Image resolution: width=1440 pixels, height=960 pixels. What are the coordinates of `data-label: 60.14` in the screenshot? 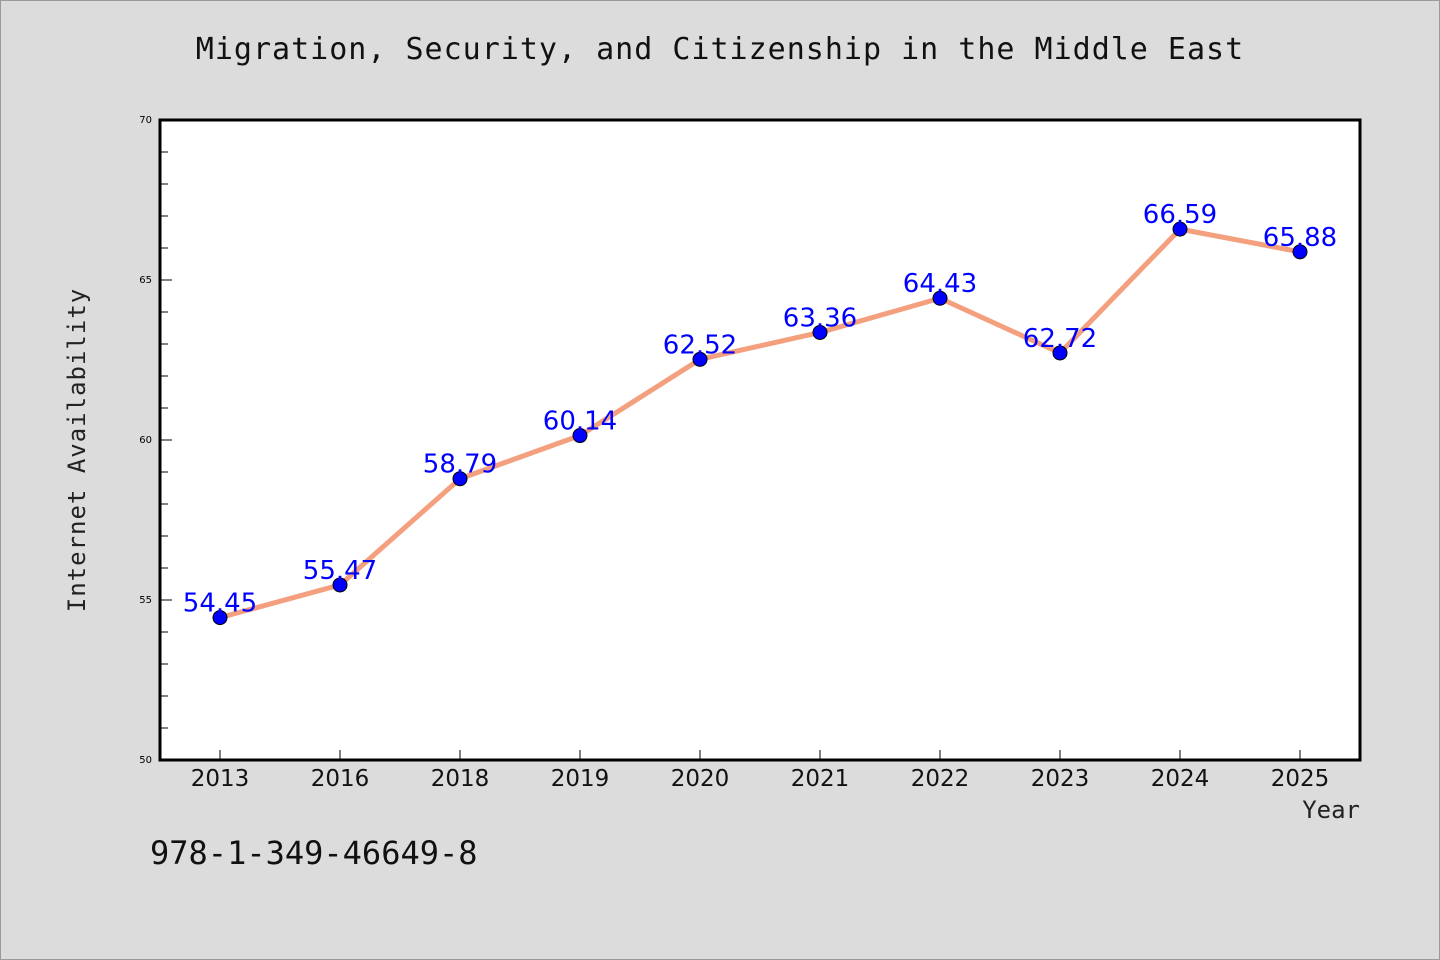 It's located at (580, 422).